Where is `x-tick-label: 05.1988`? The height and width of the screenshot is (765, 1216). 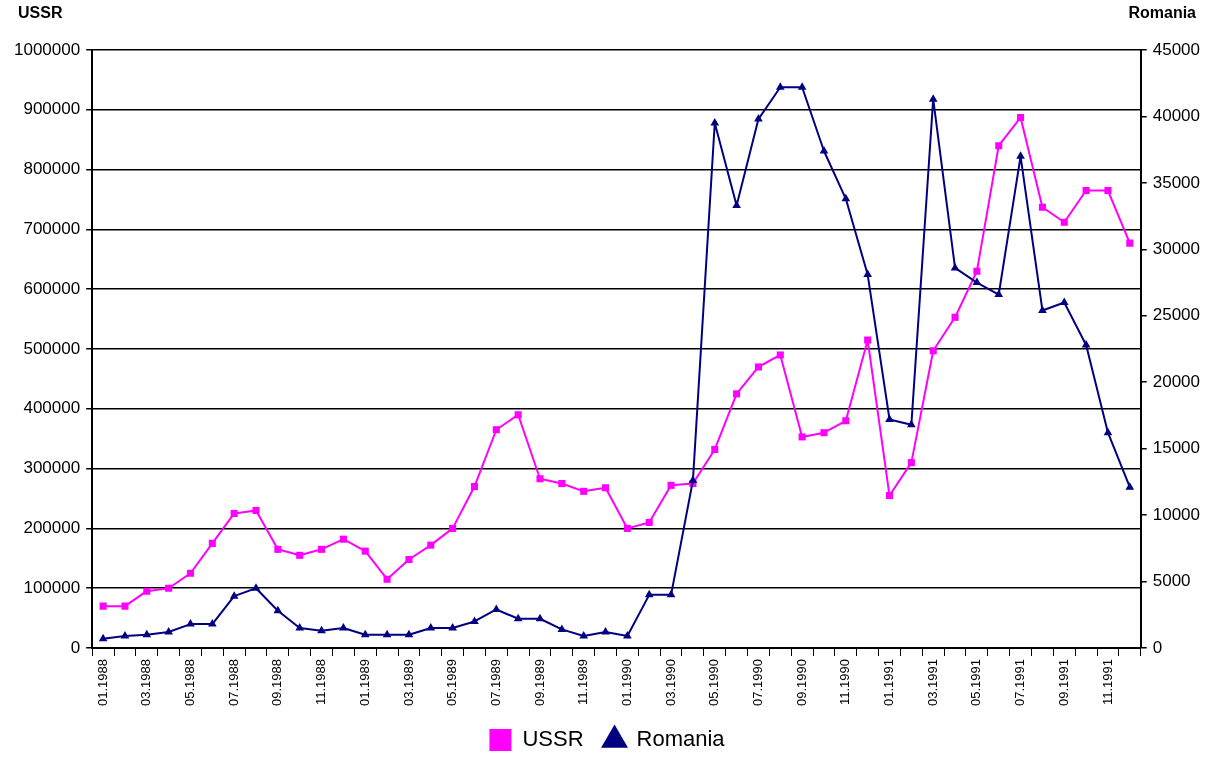
x-tick-label: 05.1988 is located at coordinates (190, 683).